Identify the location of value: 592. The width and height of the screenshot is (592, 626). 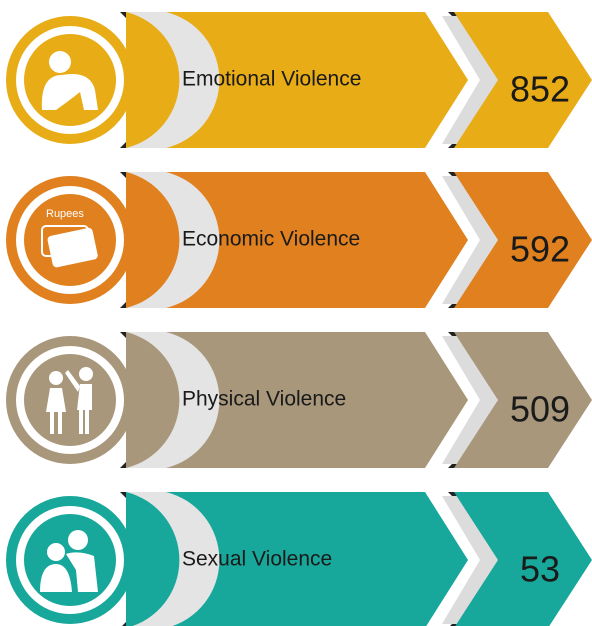
(540, 249).